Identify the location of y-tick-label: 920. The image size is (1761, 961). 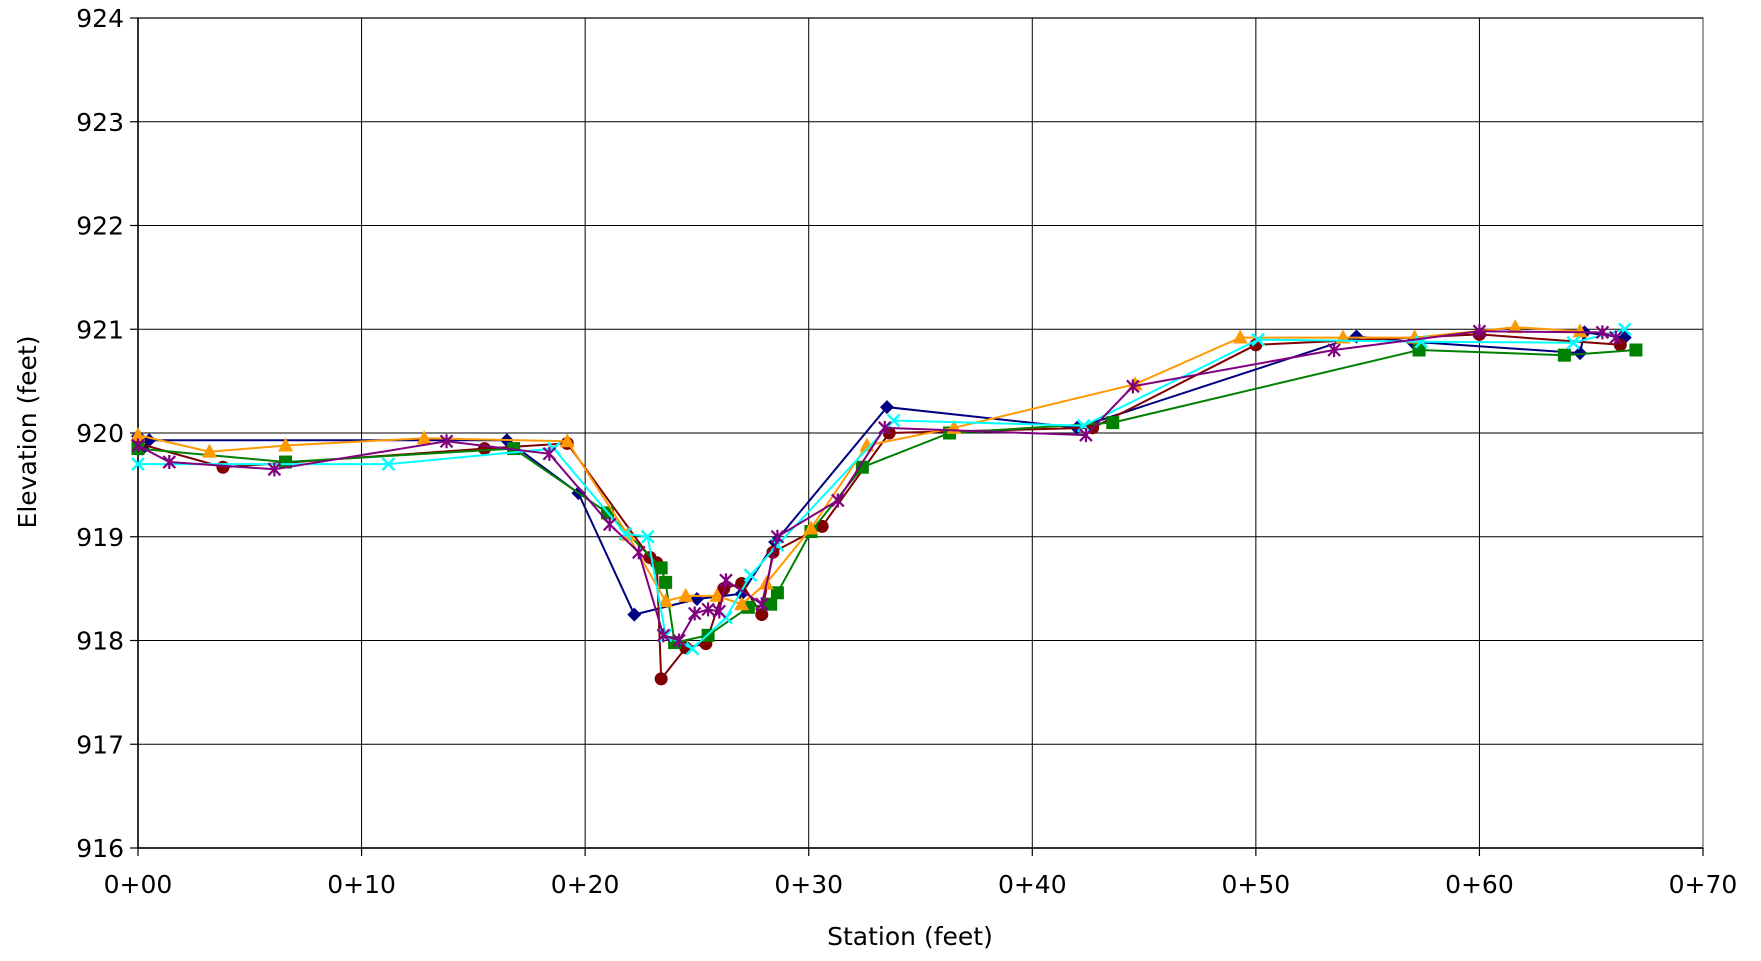
(100, 433).